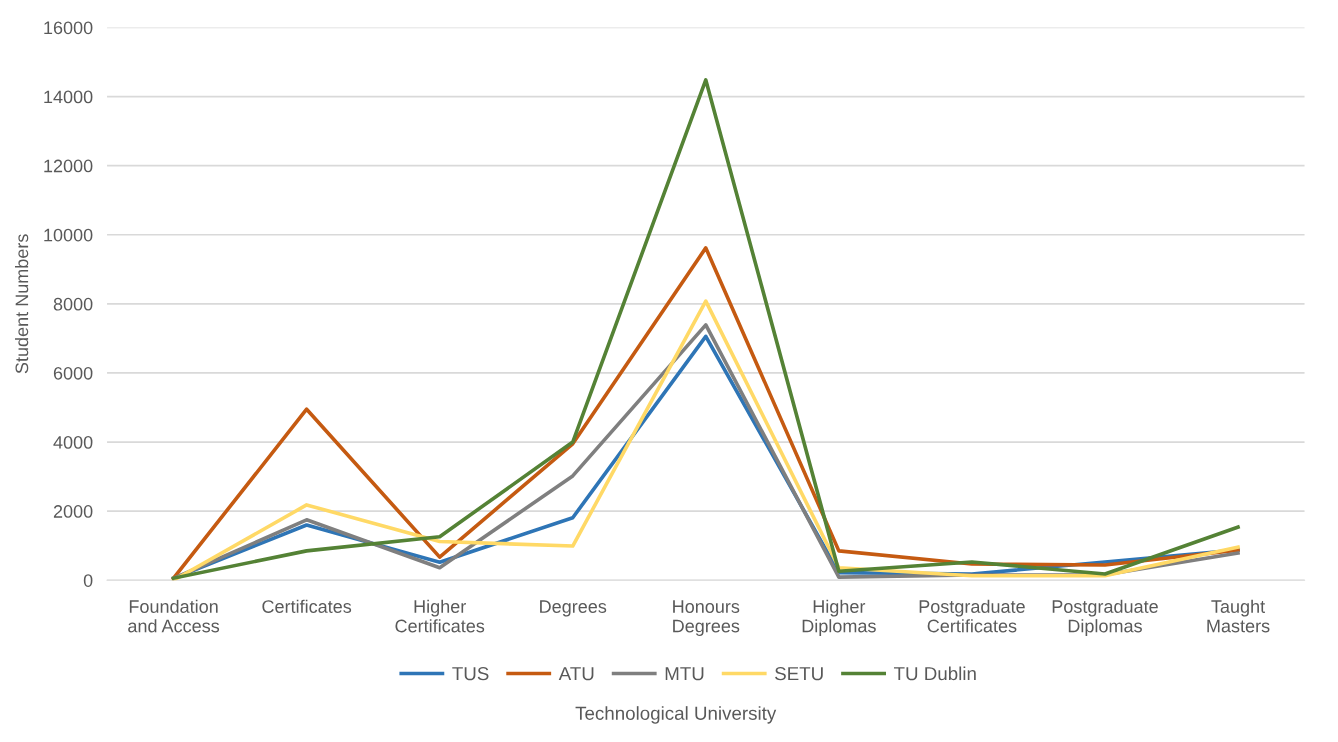 The image size is (1338, 742). Describe the element at coordinates (88, 580) in the screenshot. I see `y-tick-label: 0` at that location.